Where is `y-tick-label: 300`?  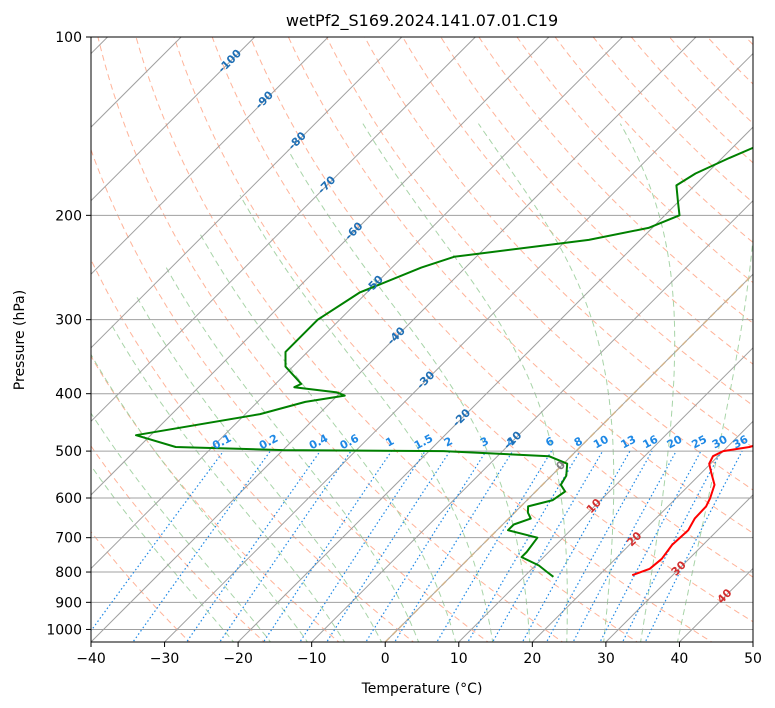 y-tick-label: 300 is located at coordinates (68, 321).